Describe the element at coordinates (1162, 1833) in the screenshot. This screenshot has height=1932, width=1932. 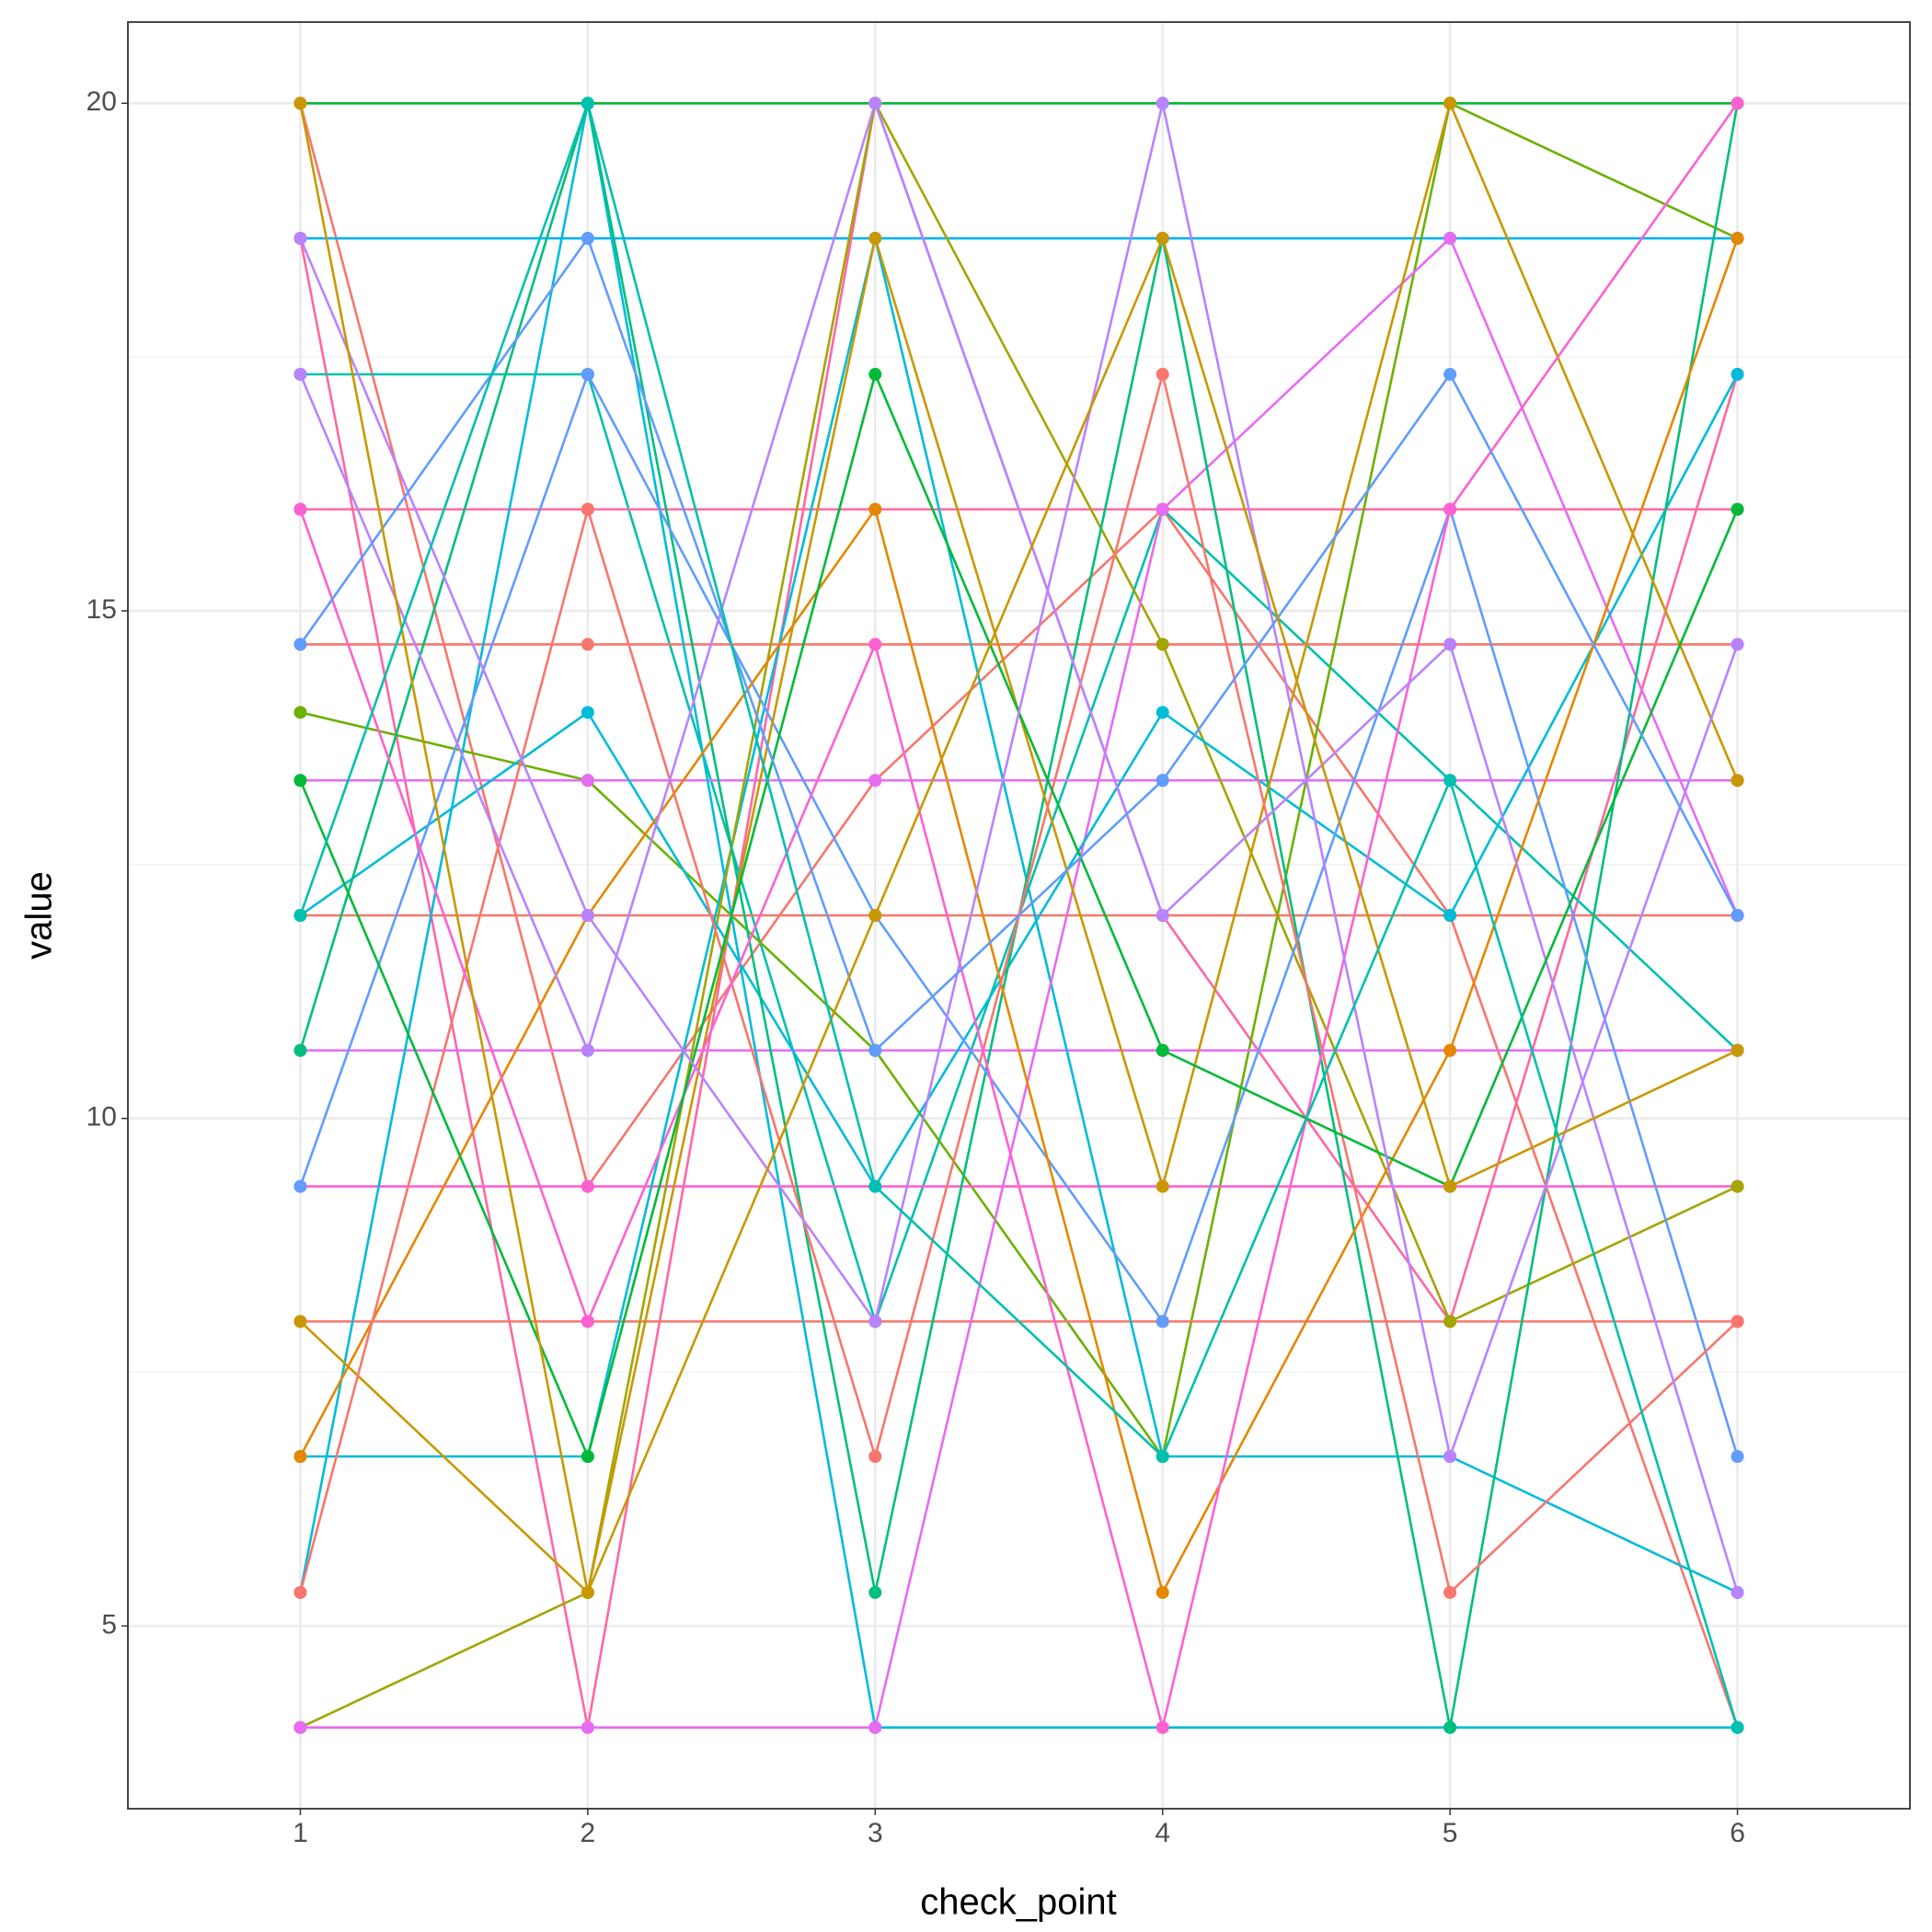
I see `x-tick-label: 4` at that location.